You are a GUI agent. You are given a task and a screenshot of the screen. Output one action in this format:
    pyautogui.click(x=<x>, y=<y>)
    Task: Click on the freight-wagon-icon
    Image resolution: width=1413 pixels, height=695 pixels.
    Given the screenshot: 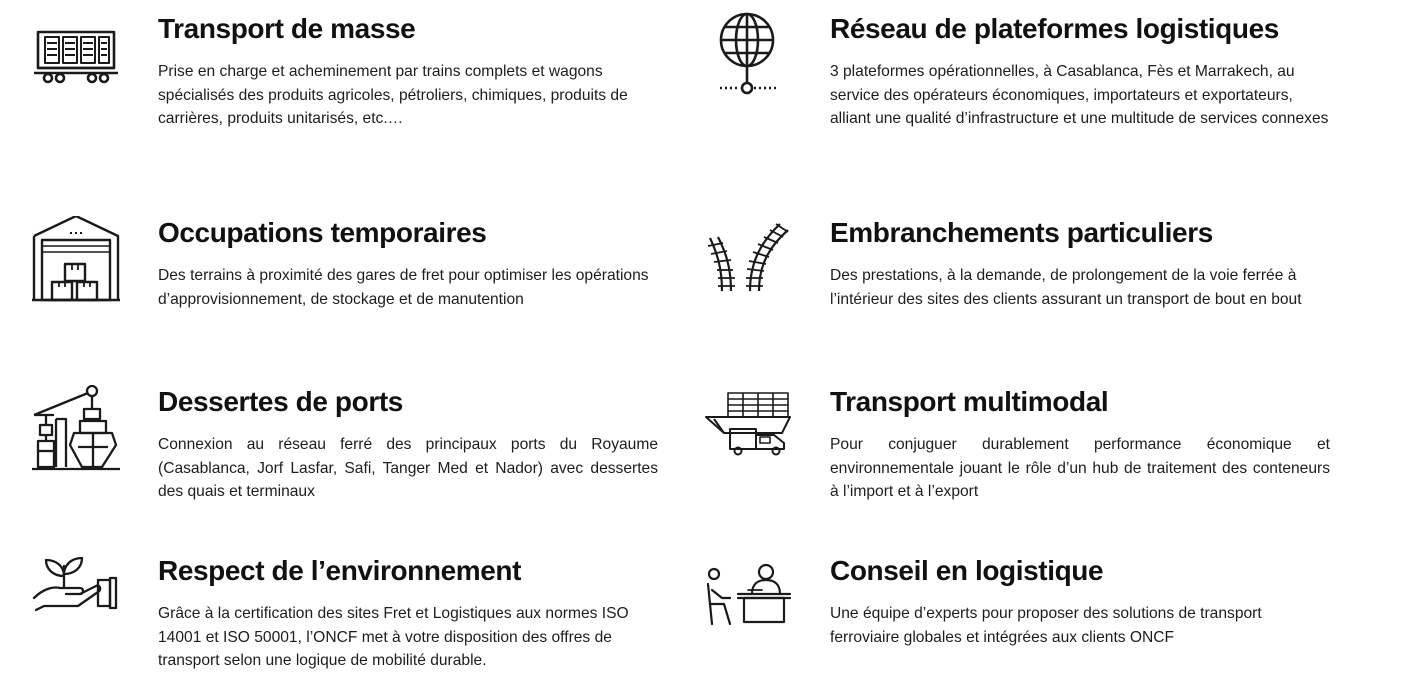 What is the action you would take?
    pyautogui.click(x=77, y=57)
    